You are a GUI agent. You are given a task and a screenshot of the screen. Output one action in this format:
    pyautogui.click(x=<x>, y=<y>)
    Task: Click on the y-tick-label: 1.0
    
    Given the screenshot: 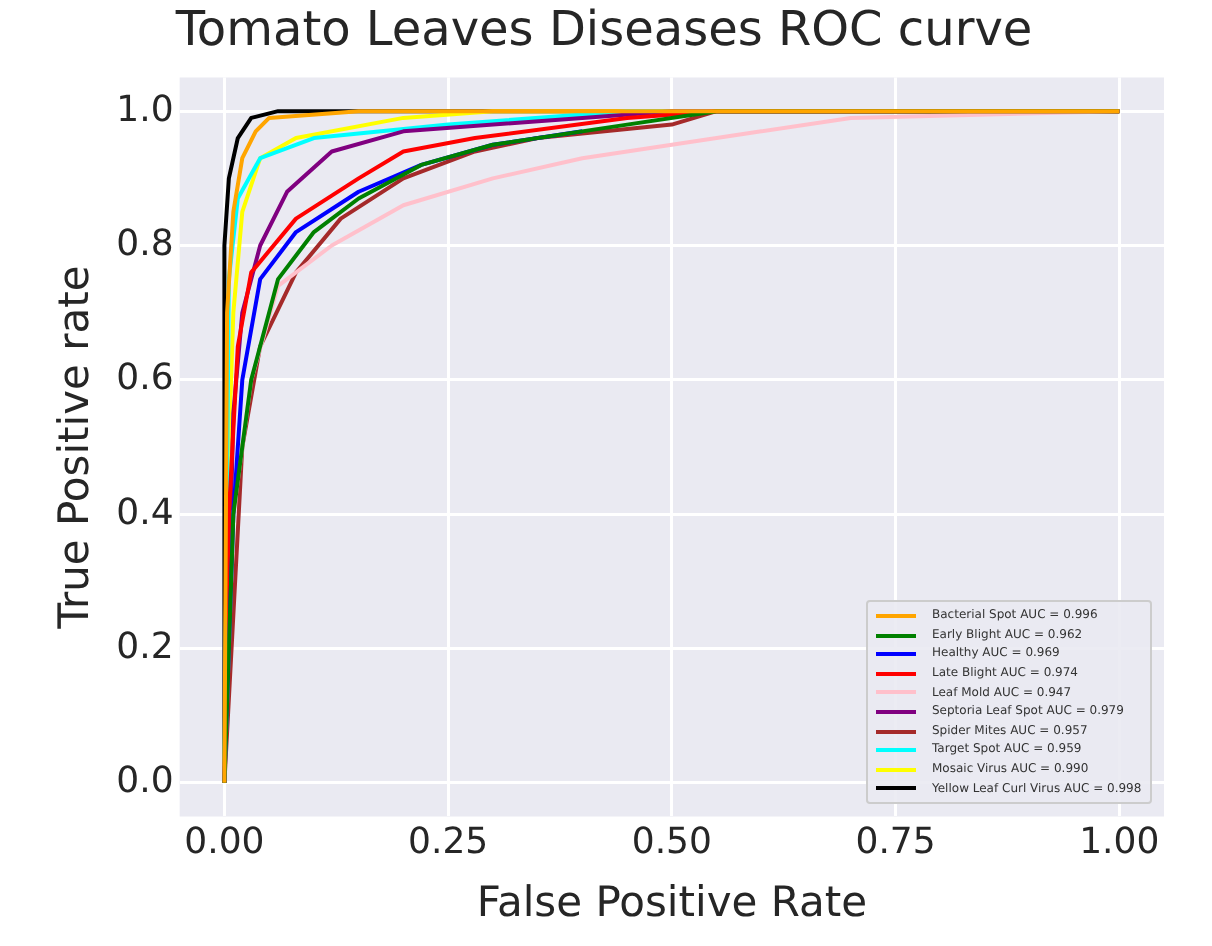 What is the action you would take?
    pyautogui.click(x=145, y=109)
    